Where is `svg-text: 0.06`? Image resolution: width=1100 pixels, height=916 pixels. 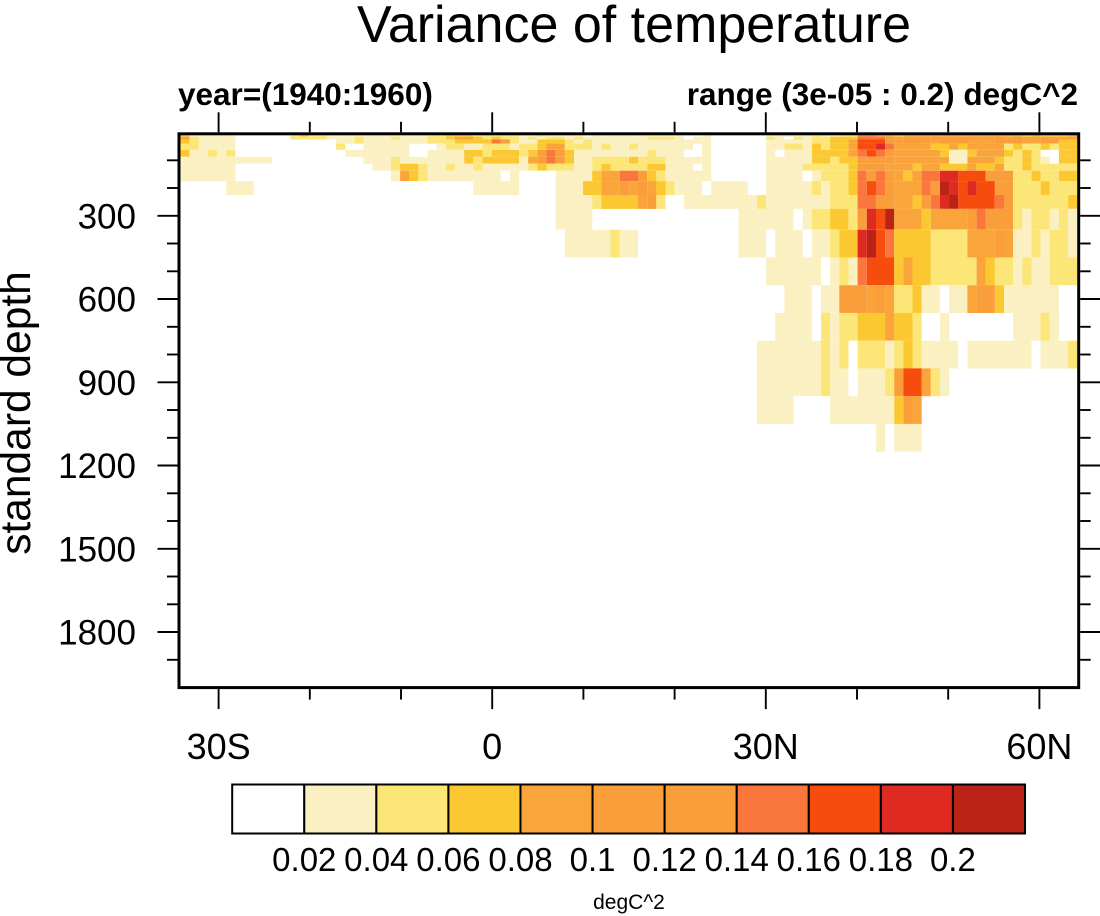 svg-text: 0.06 is located at coordinates (448, 859).